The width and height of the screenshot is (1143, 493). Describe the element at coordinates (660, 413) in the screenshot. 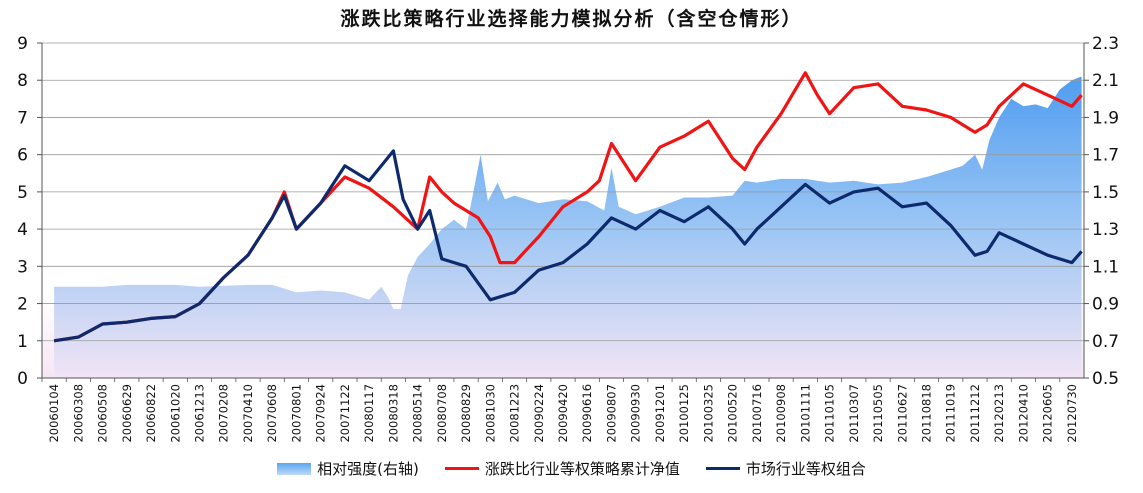

I see `x-tick-label: 20091201` at that location.